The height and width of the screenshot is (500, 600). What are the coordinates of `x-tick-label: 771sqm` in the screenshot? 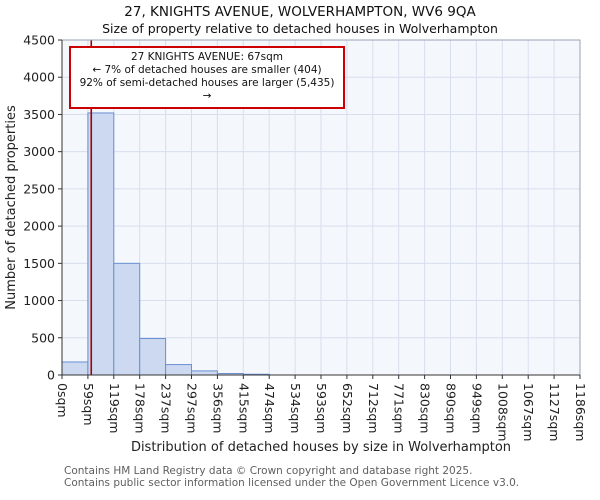 It's located at (399, 408).